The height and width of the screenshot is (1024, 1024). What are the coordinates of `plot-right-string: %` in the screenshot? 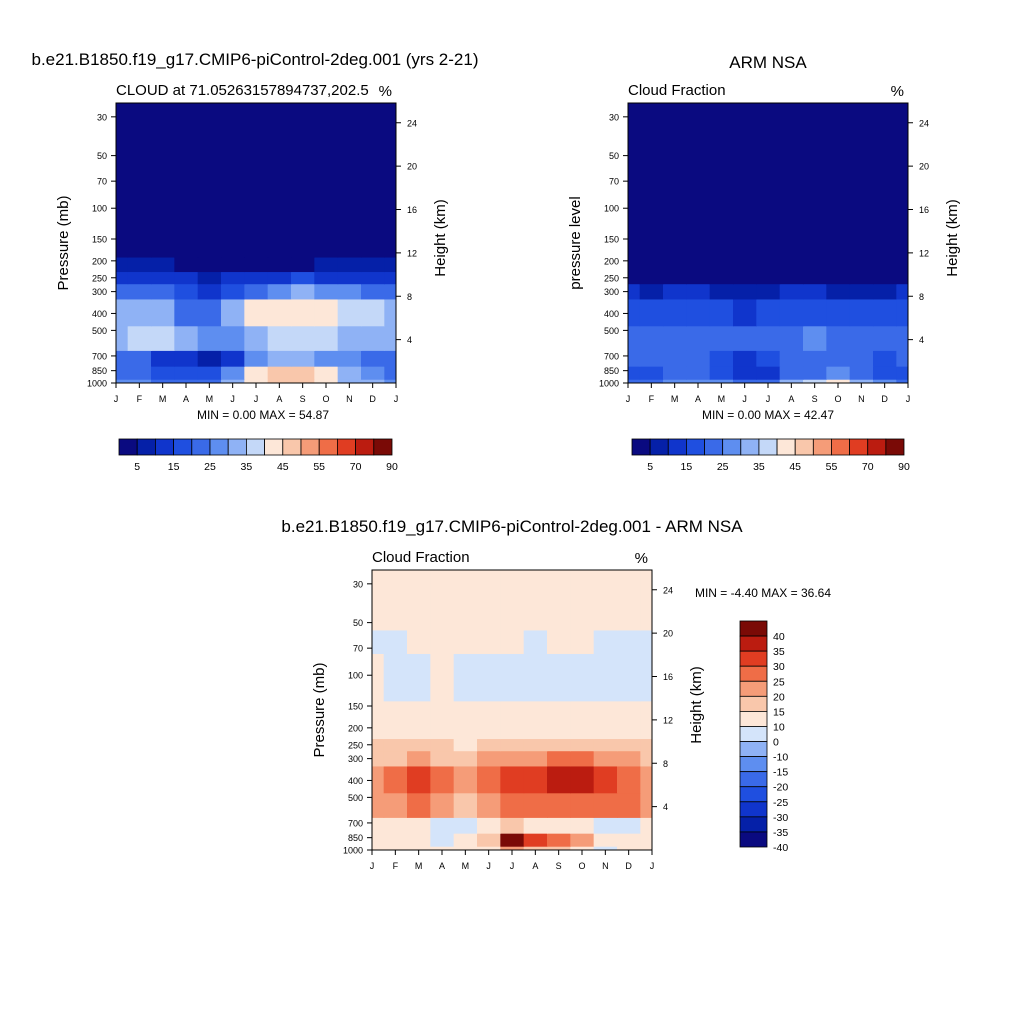 It's located at (897, 91).